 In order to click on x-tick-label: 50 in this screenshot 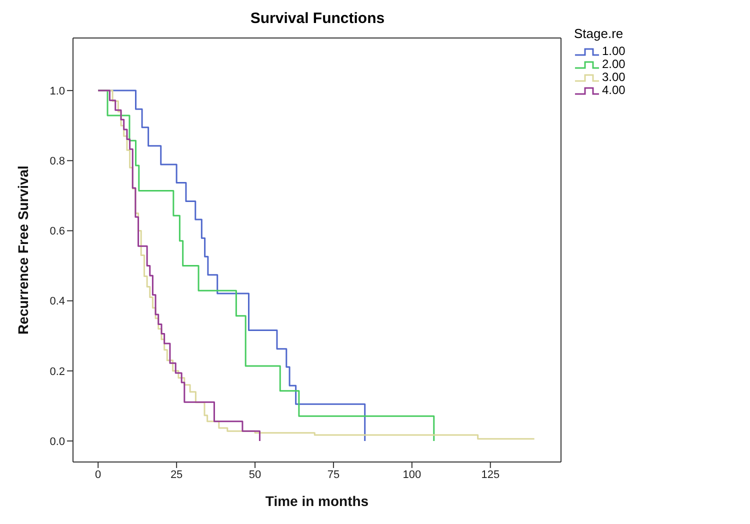, I will do `click(255, 474)`.